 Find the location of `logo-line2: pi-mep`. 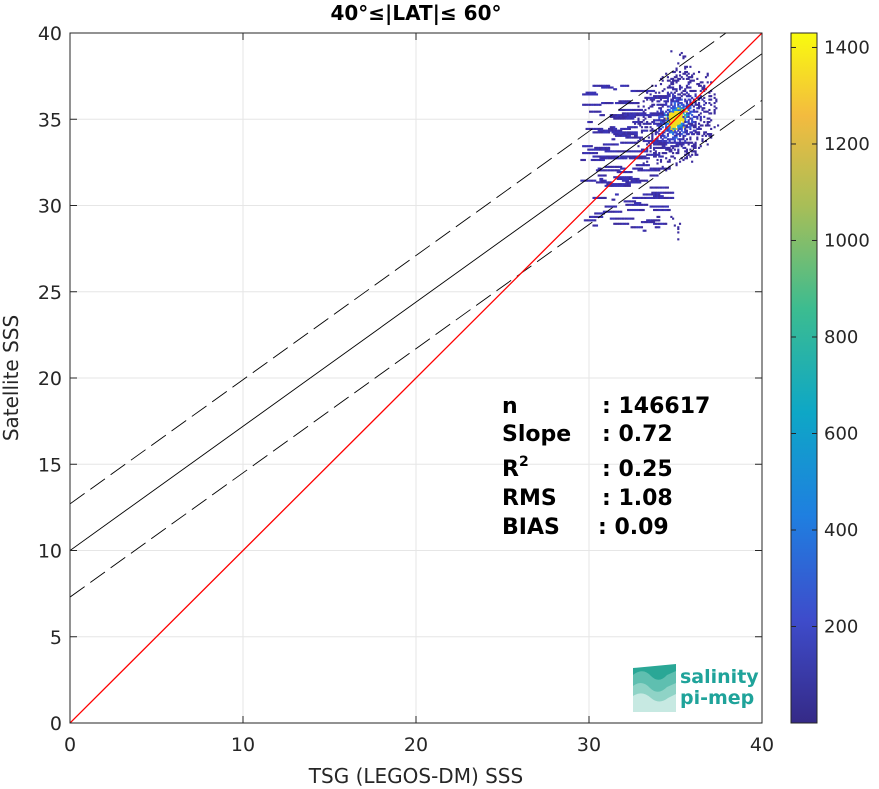

logo-line2: pi-mep is located at coordinates (717, 698).